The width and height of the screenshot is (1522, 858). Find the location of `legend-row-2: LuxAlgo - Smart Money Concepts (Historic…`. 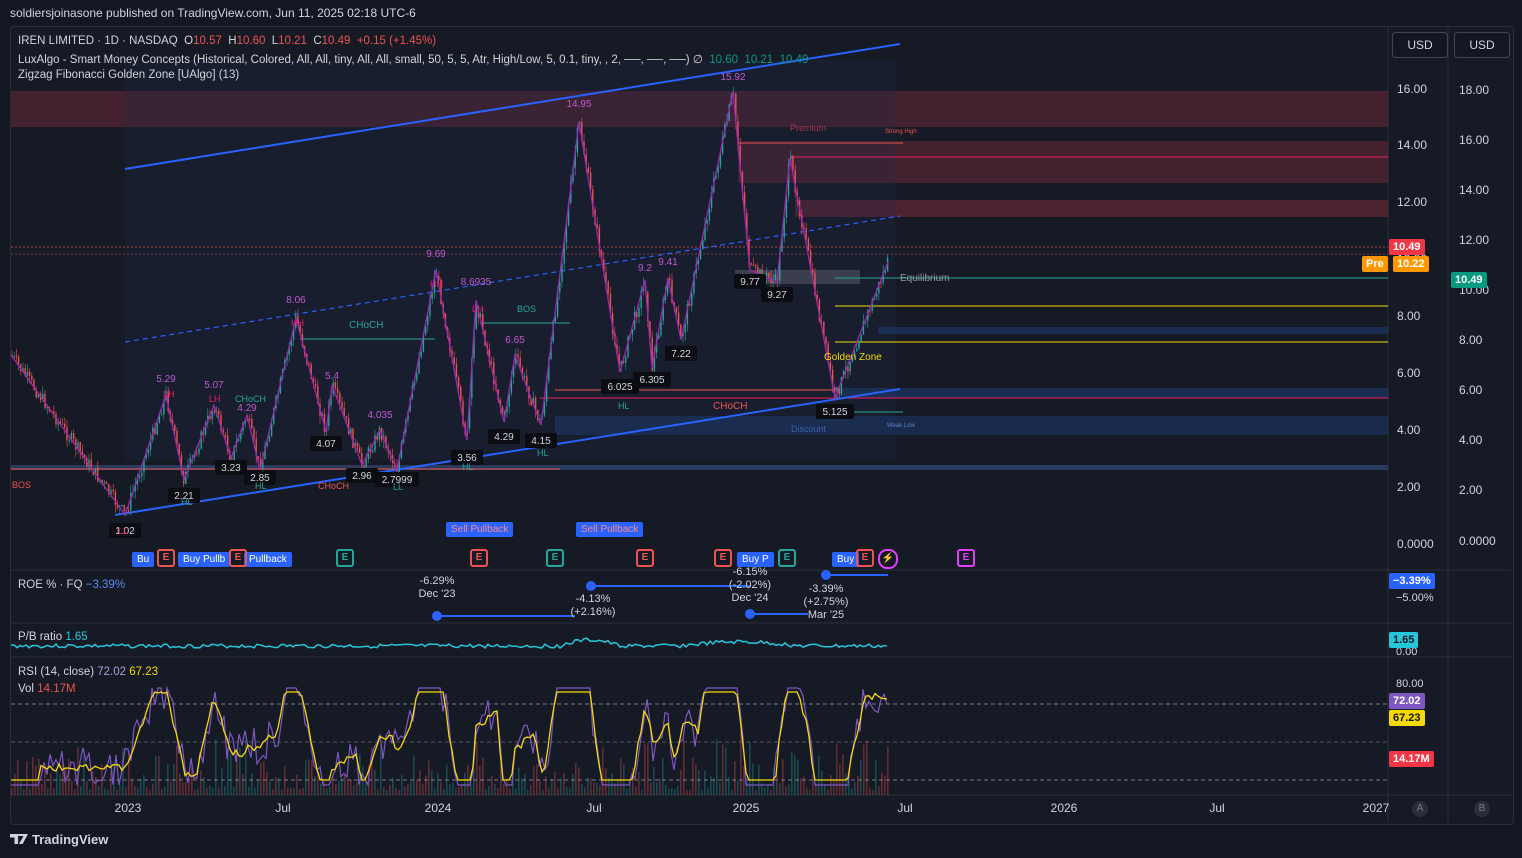

legend-row-2: LuxAlgo - Smart Money Concepts (Historic… is located at coordinates (413, 60).